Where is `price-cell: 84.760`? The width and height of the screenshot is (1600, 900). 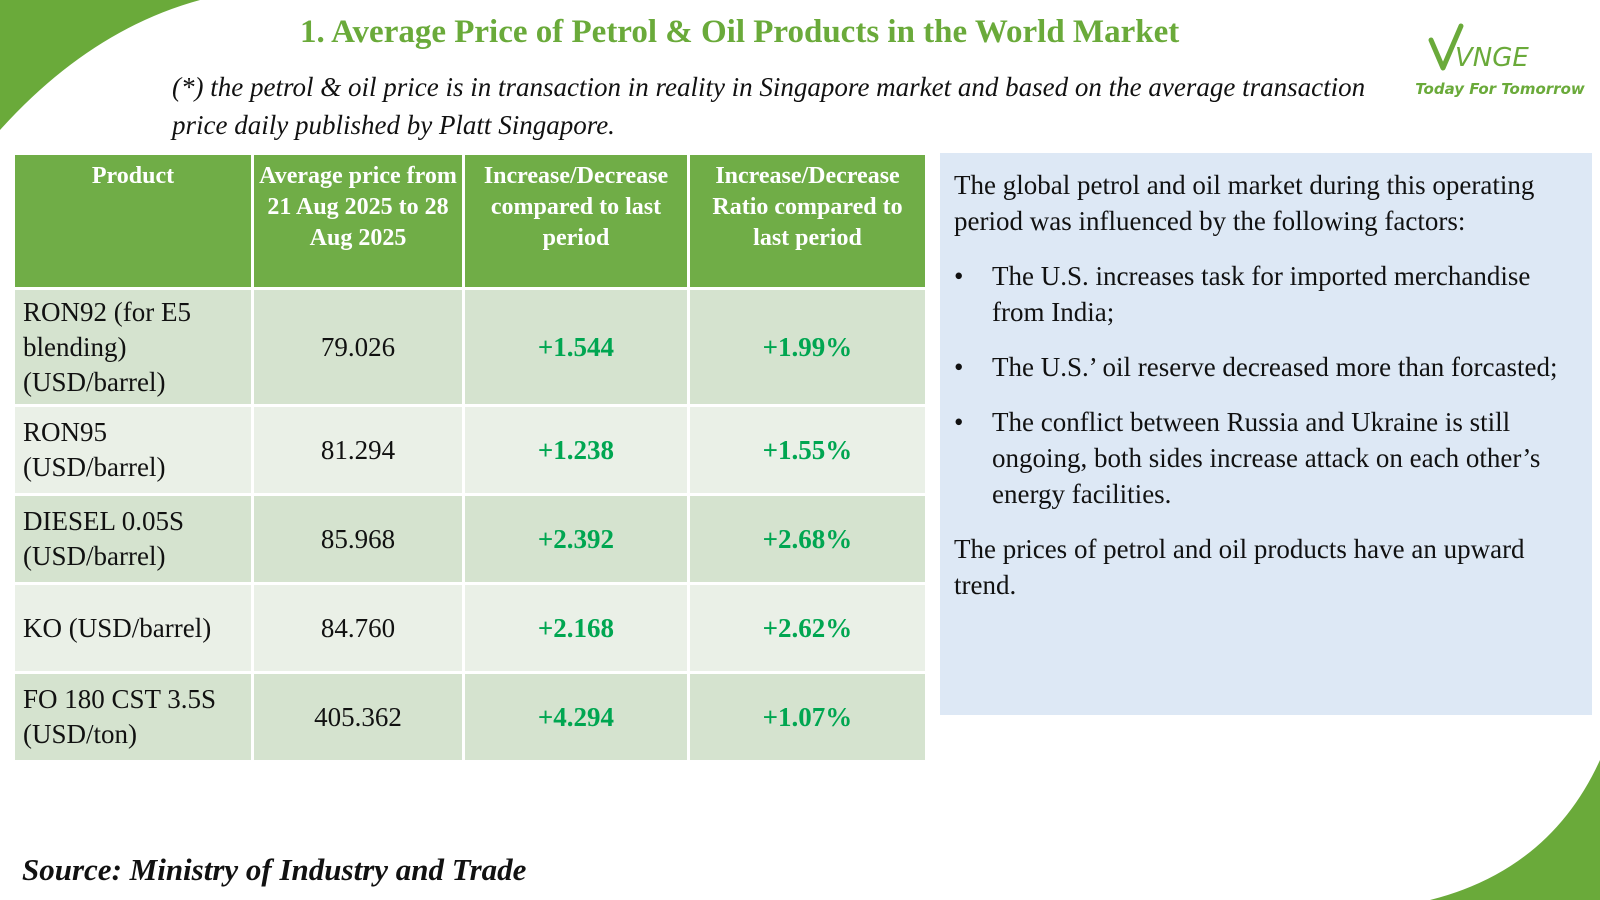 price-cell: 84.760 is located at coordinates (358, 628).